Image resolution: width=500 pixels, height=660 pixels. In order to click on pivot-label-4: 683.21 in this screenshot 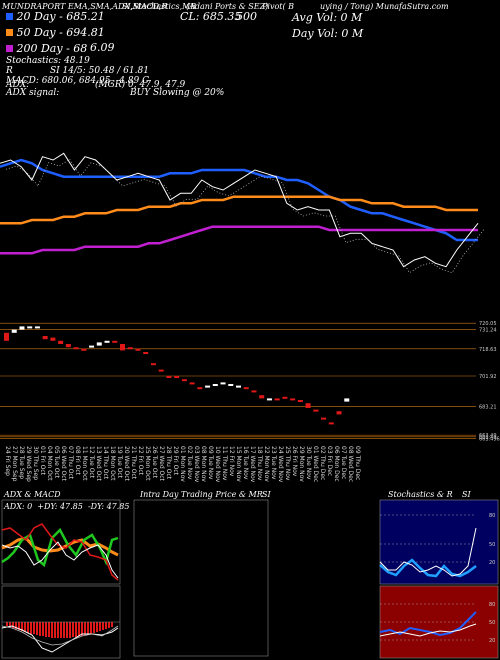, I will do `click(488, 407)`.